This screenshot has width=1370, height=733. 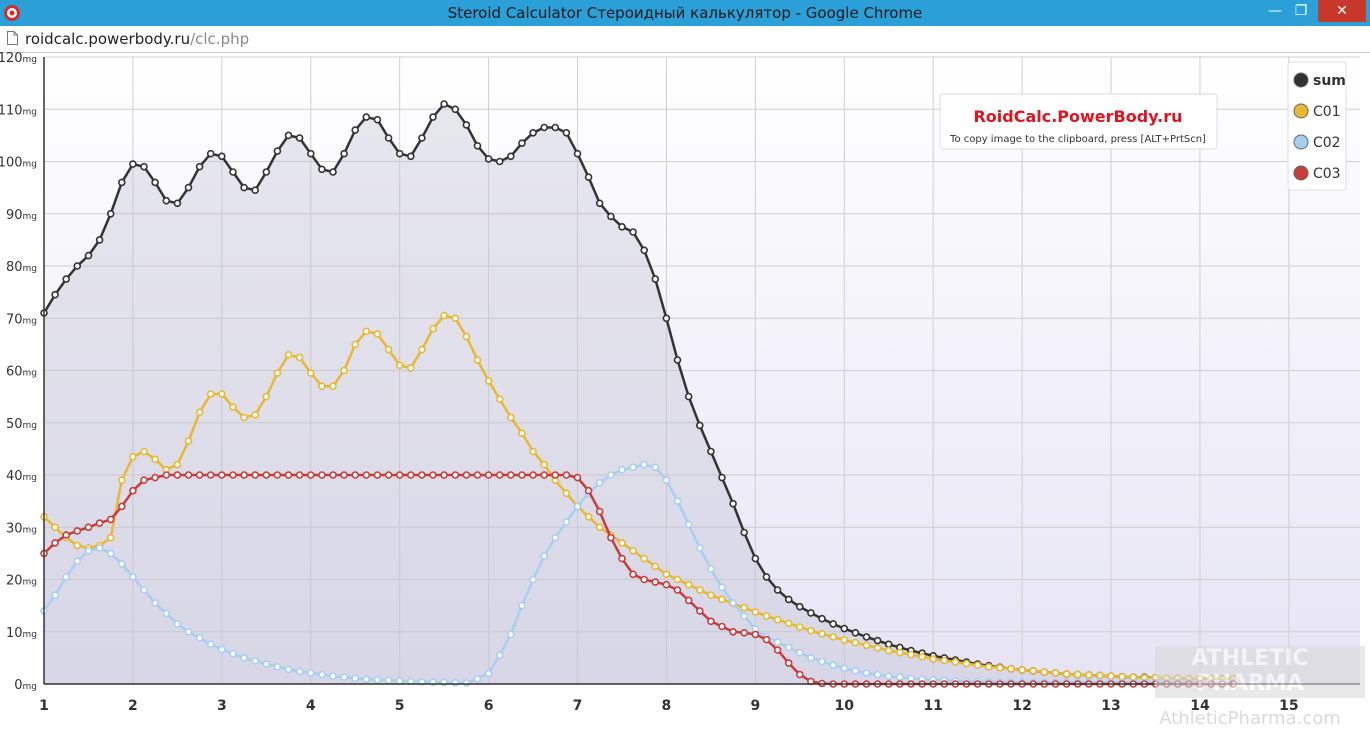 I want to click on maximize-button: ❐, so click(x=1301, y=11).